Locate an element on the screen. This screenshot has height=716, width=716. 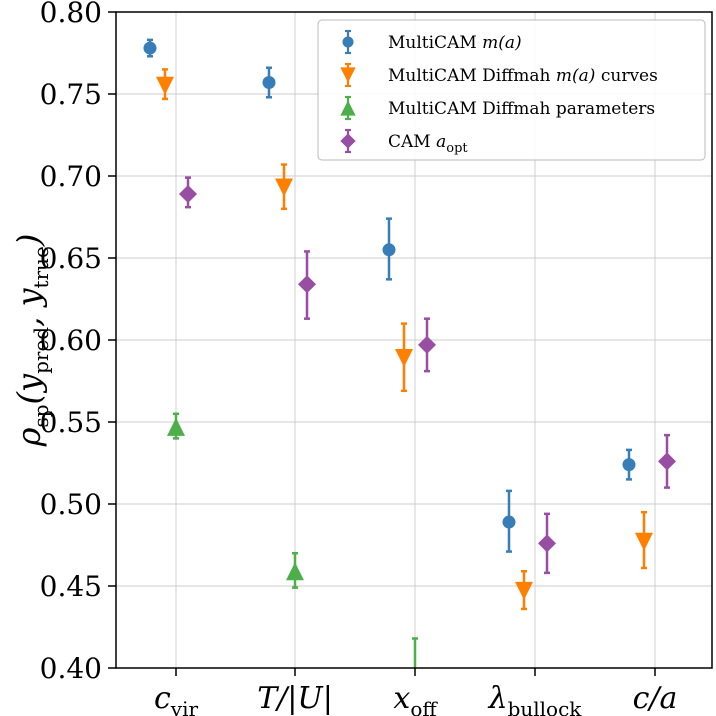
y-tick-label: 0.45 is located at coordinates (71, 586).